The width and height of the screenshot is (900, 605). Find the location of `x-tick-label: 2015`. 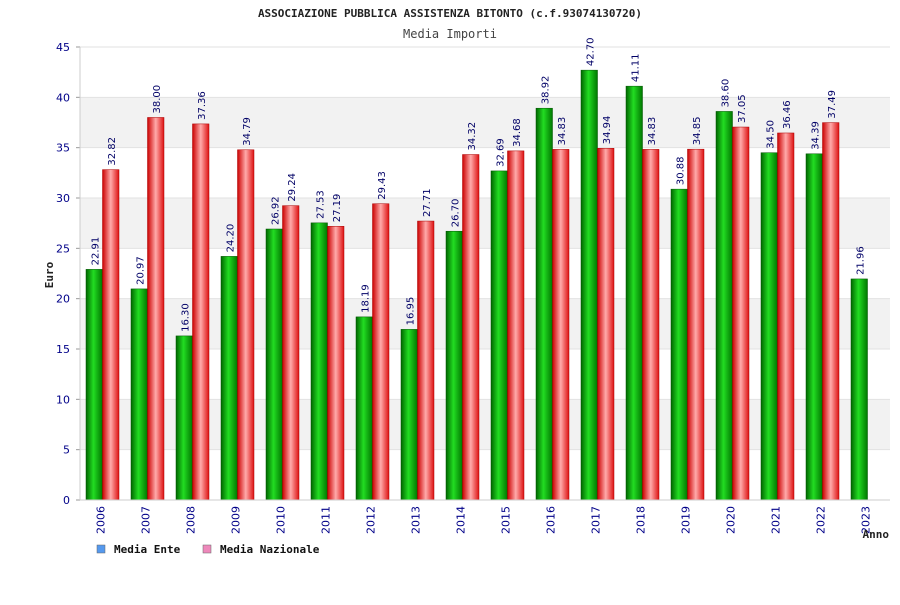

x-tick-label: 2015 is located at coordinates (506, 520).